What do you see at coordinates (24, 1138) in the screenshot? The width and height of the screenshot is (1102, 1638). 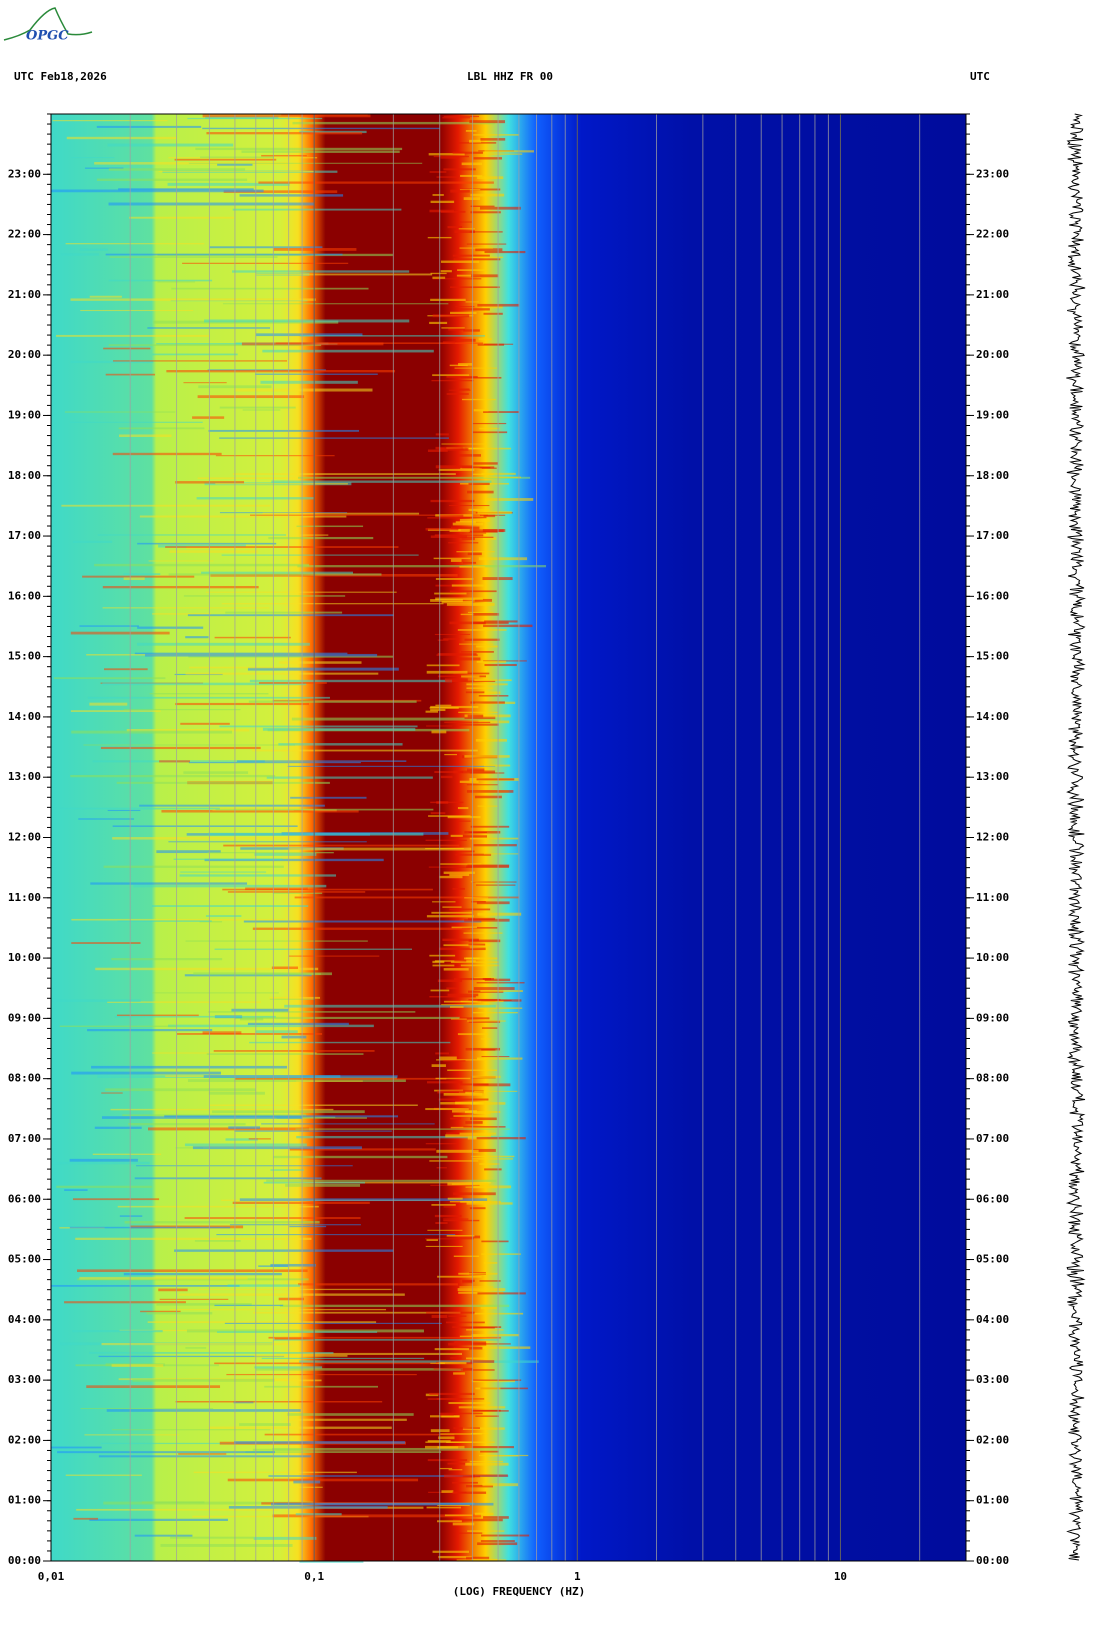 I see `y-tick-label: 07:00` at bounding box center [24, 1138].